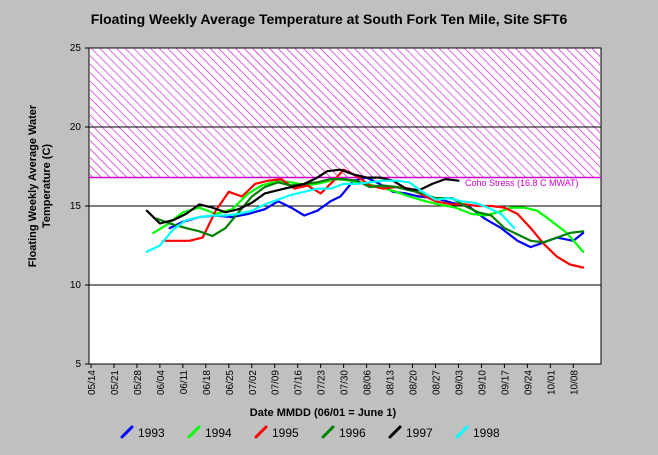 The height and width of the screenshot is (455, 658). Describe the element at coordinates (161, 382) in the screenshot. I see `x-tick-label: 06/04` at that location.